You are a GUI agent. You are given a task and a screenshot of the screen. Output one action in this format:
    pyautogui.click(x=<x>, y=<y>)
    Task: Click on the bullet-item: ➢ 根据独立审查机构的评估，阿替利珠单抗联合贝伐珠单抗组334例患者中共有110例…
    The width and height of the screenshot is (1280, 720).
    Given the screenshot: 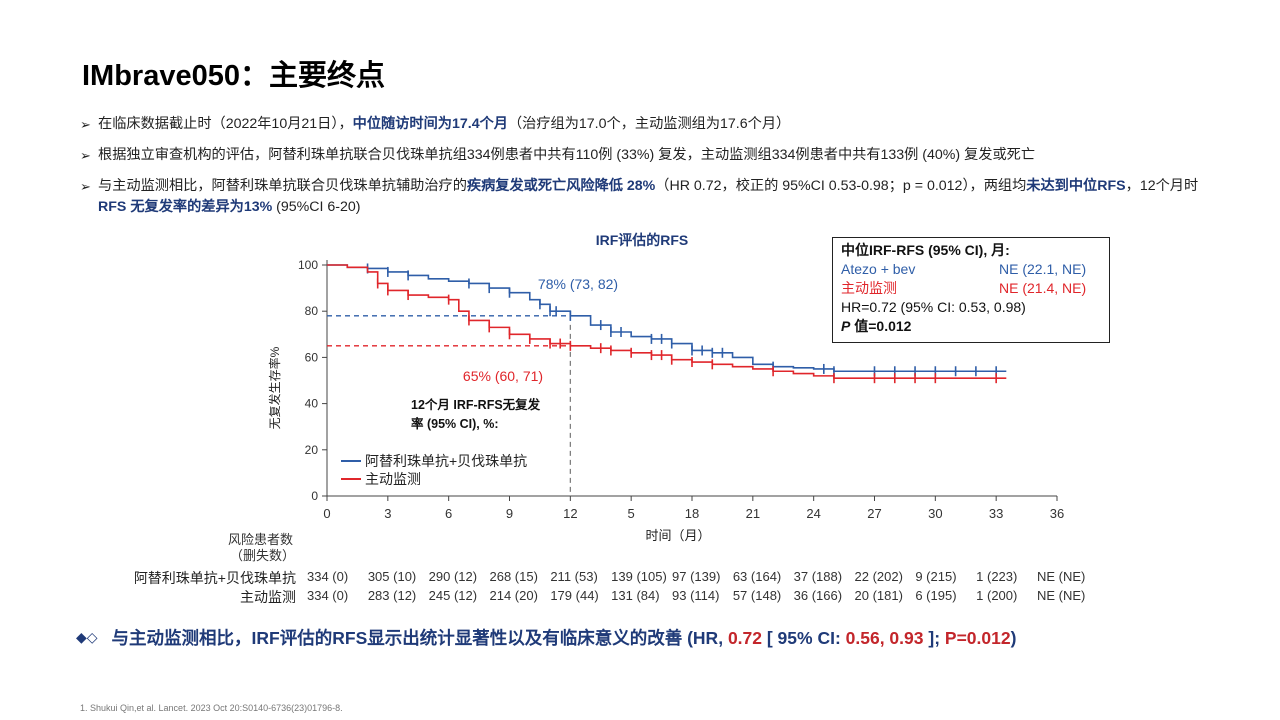 What is the action you would take?
    pyautogui.click(x=645, y=155)
    